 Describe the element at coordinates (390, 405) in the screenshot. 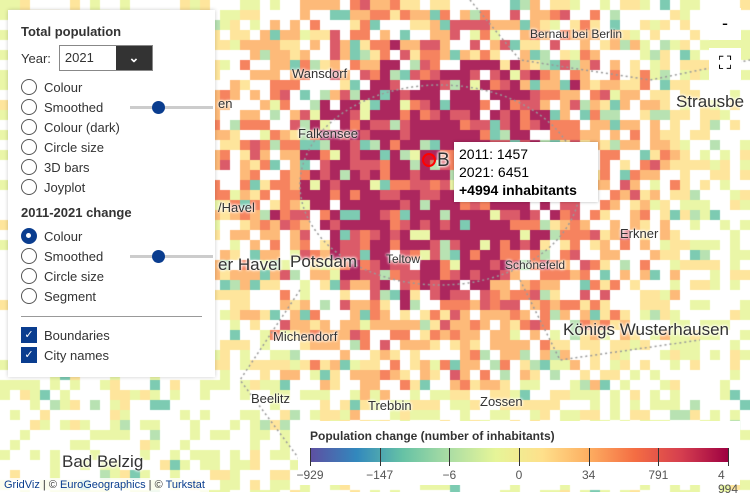

I see `city-label: Trebbin` at that location.